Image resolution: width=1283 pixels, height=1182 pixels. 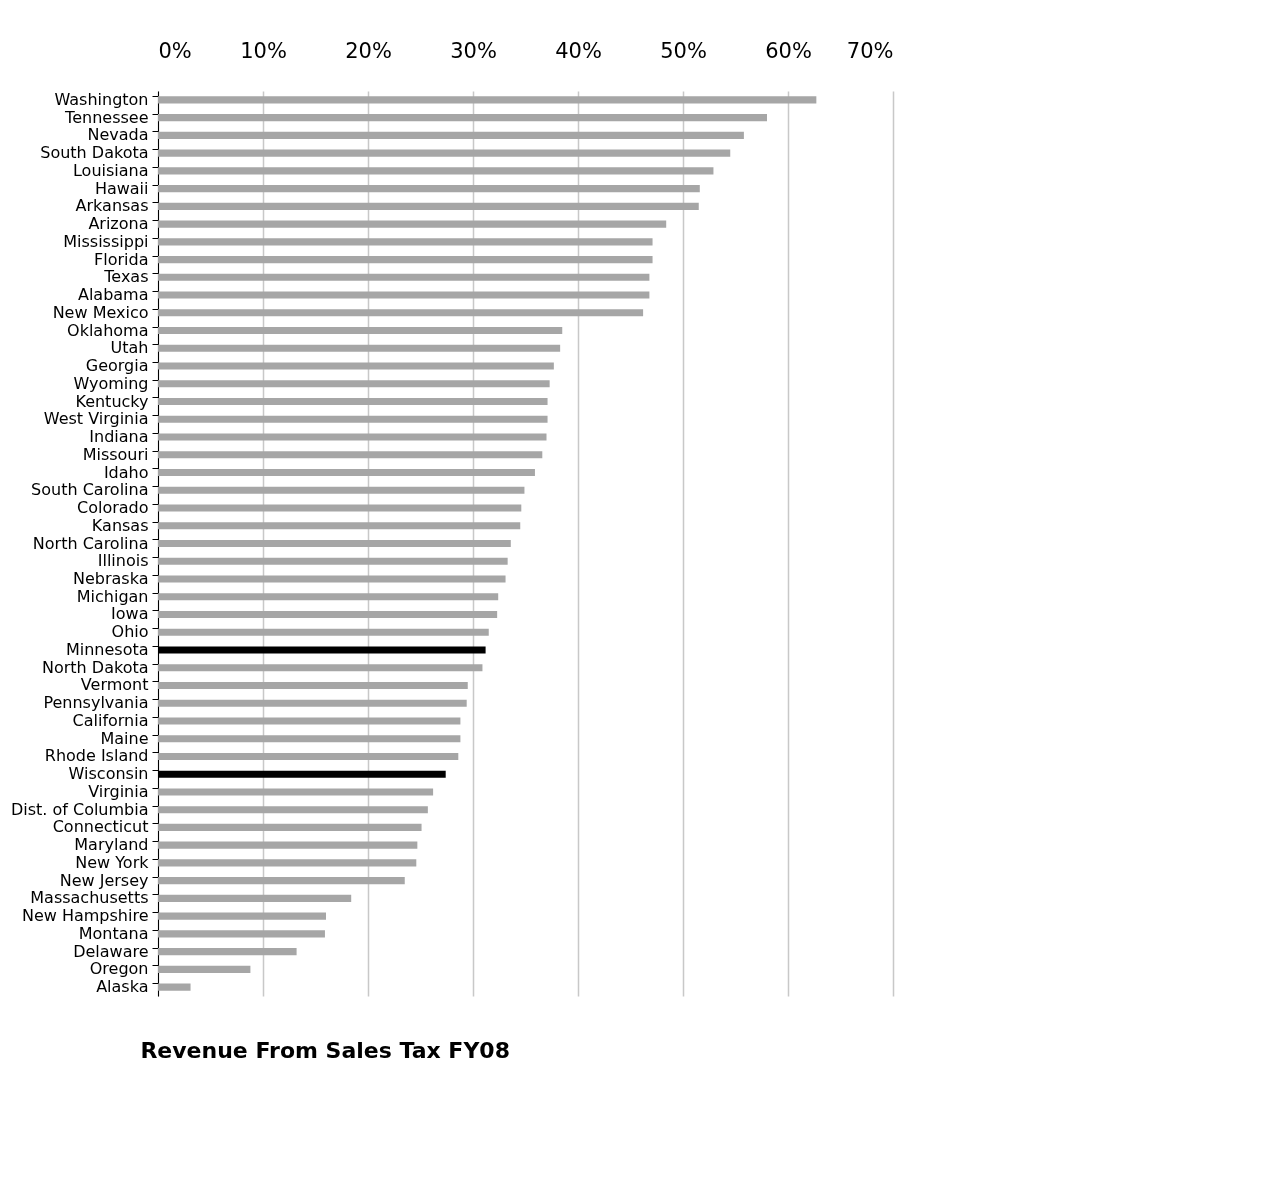 What do you see at coordinates (111, 578) in the screenshot?
I see `y-tick-label: Nebraska` at bounding box center [111, 578].